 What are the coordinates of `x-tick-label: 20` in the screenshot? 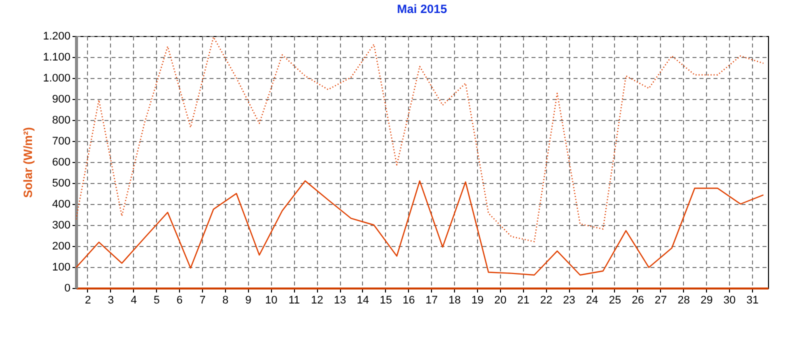 It's located at (500, 300).